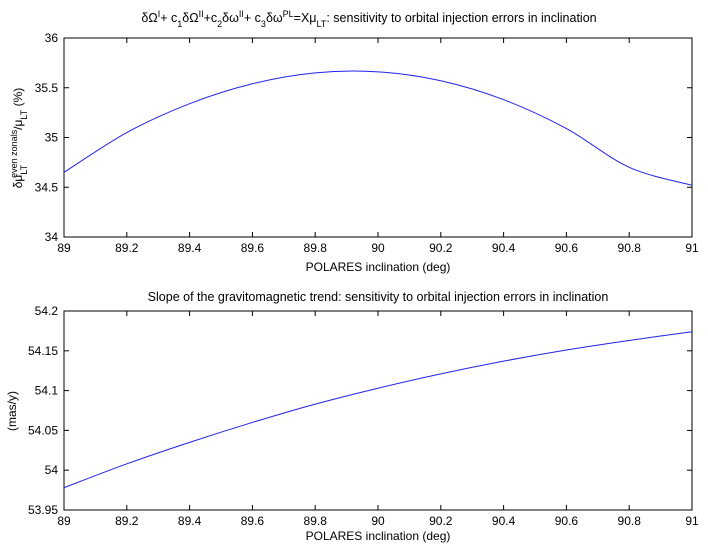  I want to click on bottom-y-tick-label: 54.2, so click(47, 311).